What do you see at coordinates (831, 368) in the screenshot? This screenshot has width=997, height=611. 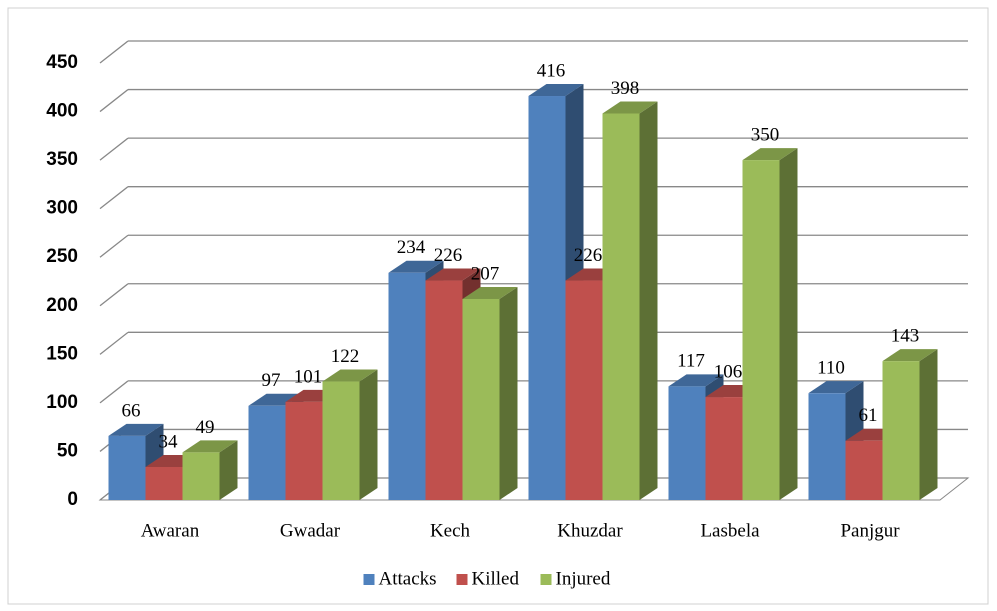 I see `data-label: 110` at bounding box center [831, 368].